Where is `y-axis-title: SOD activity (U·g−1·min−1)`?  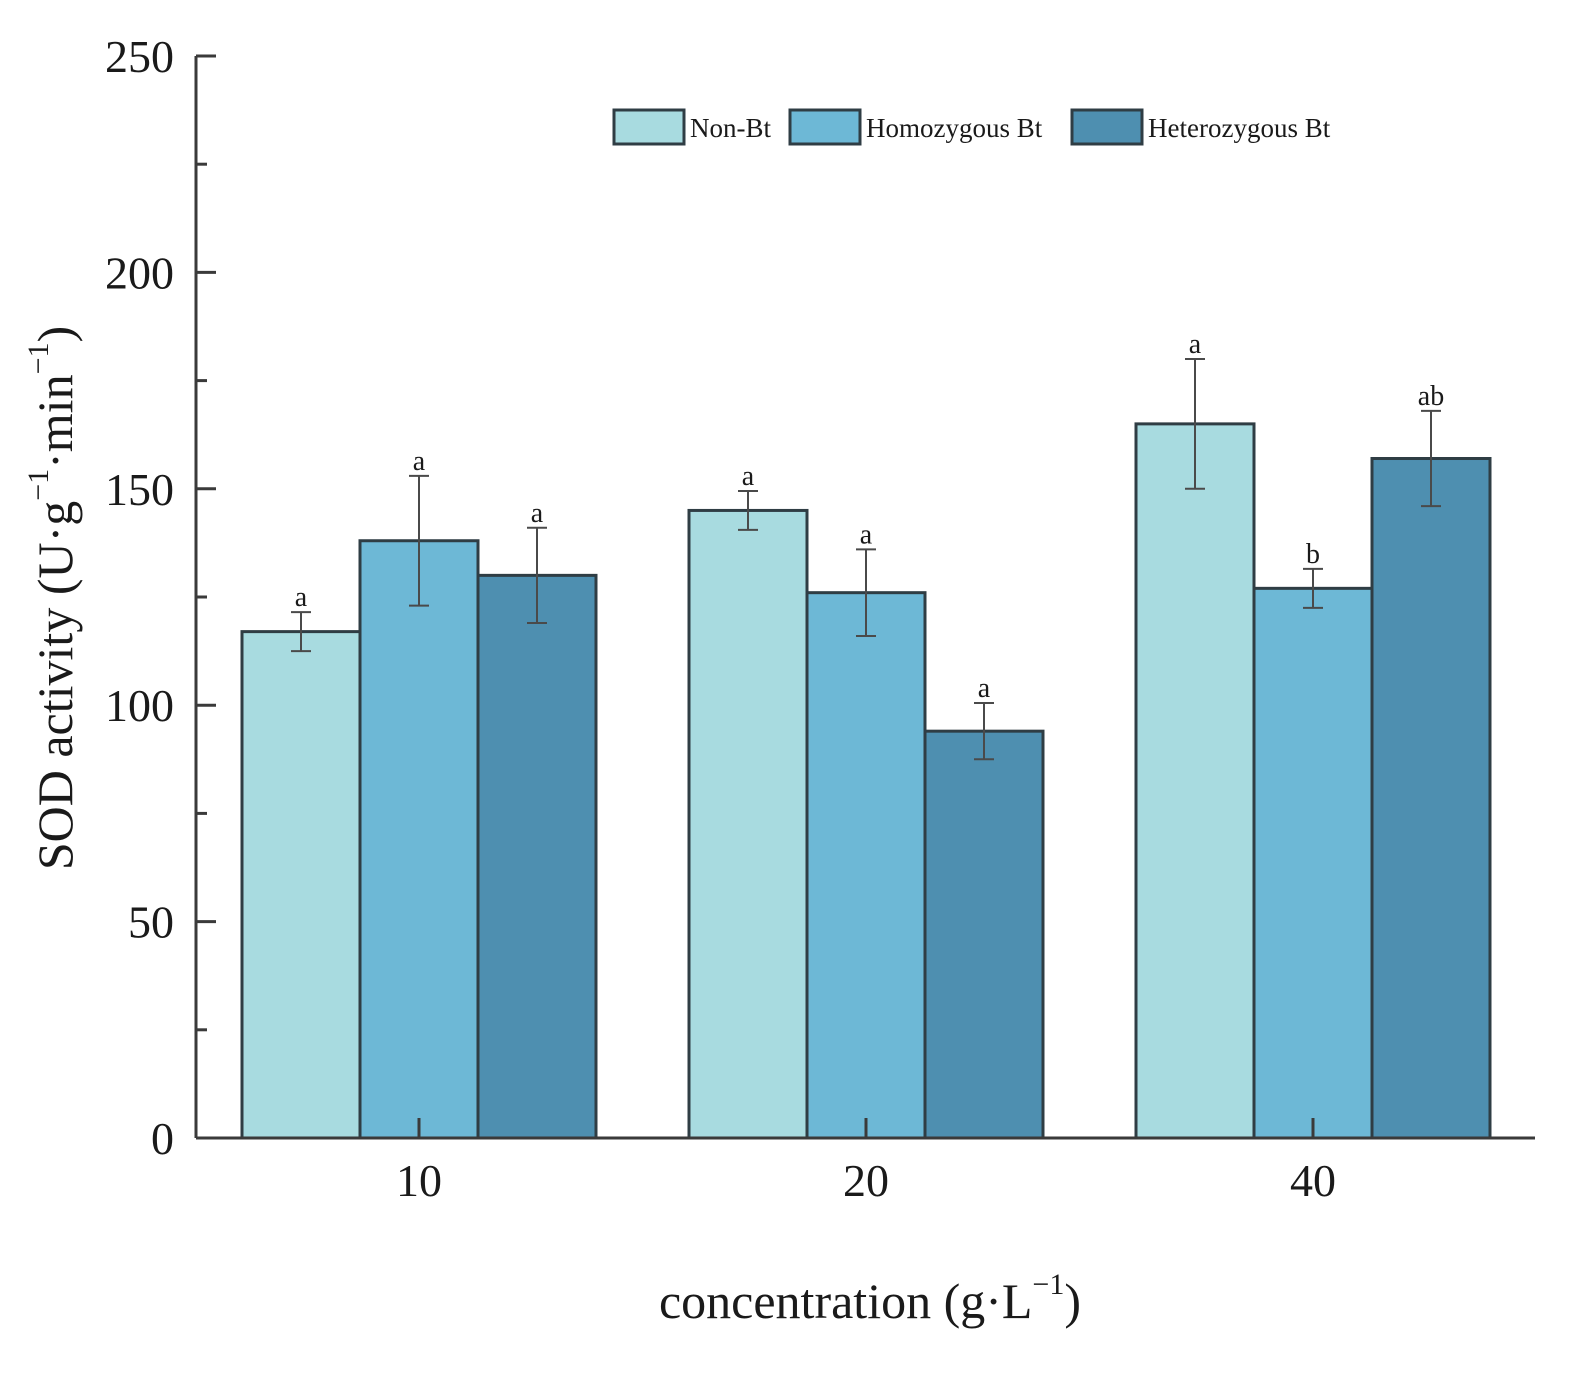 y-axis-title: SOD activity (U·g−1·min−1) is located at coordinates (52, 598).